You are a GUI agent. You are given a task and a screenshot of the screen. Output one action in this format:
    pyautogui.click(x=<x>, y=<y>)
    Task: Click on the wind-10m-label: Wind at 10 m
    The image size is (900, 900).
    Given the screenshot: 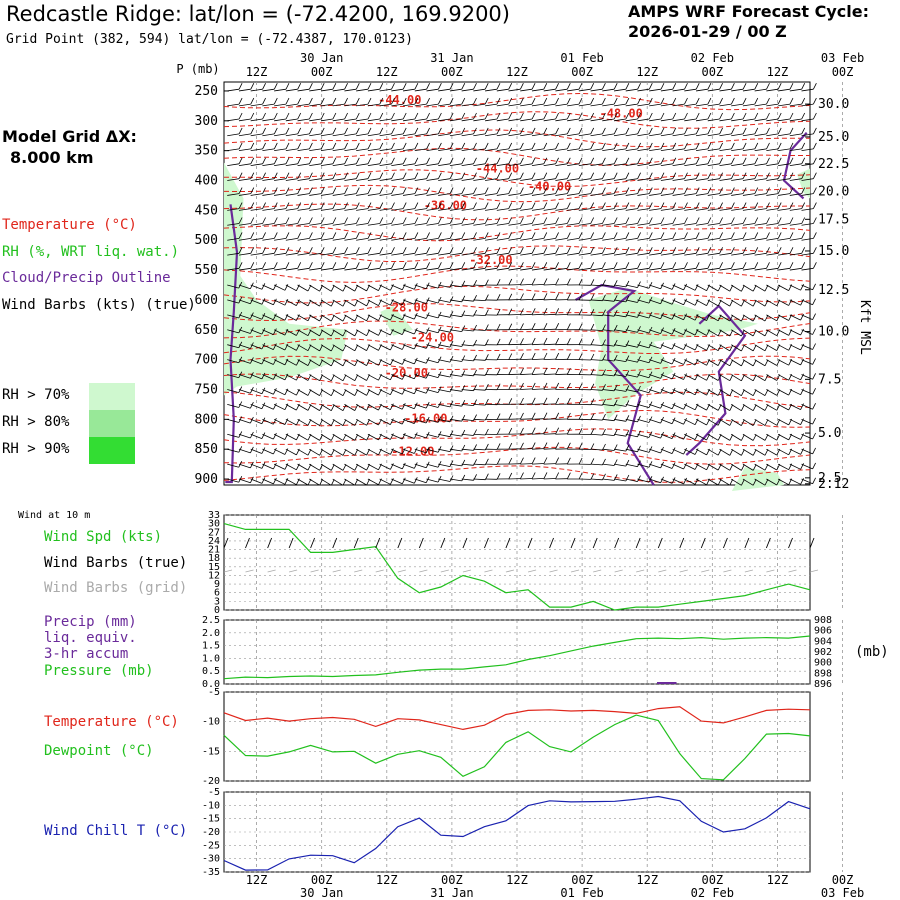 What is the action you would take?
    pyautogui.click(x=54, y=515)
    